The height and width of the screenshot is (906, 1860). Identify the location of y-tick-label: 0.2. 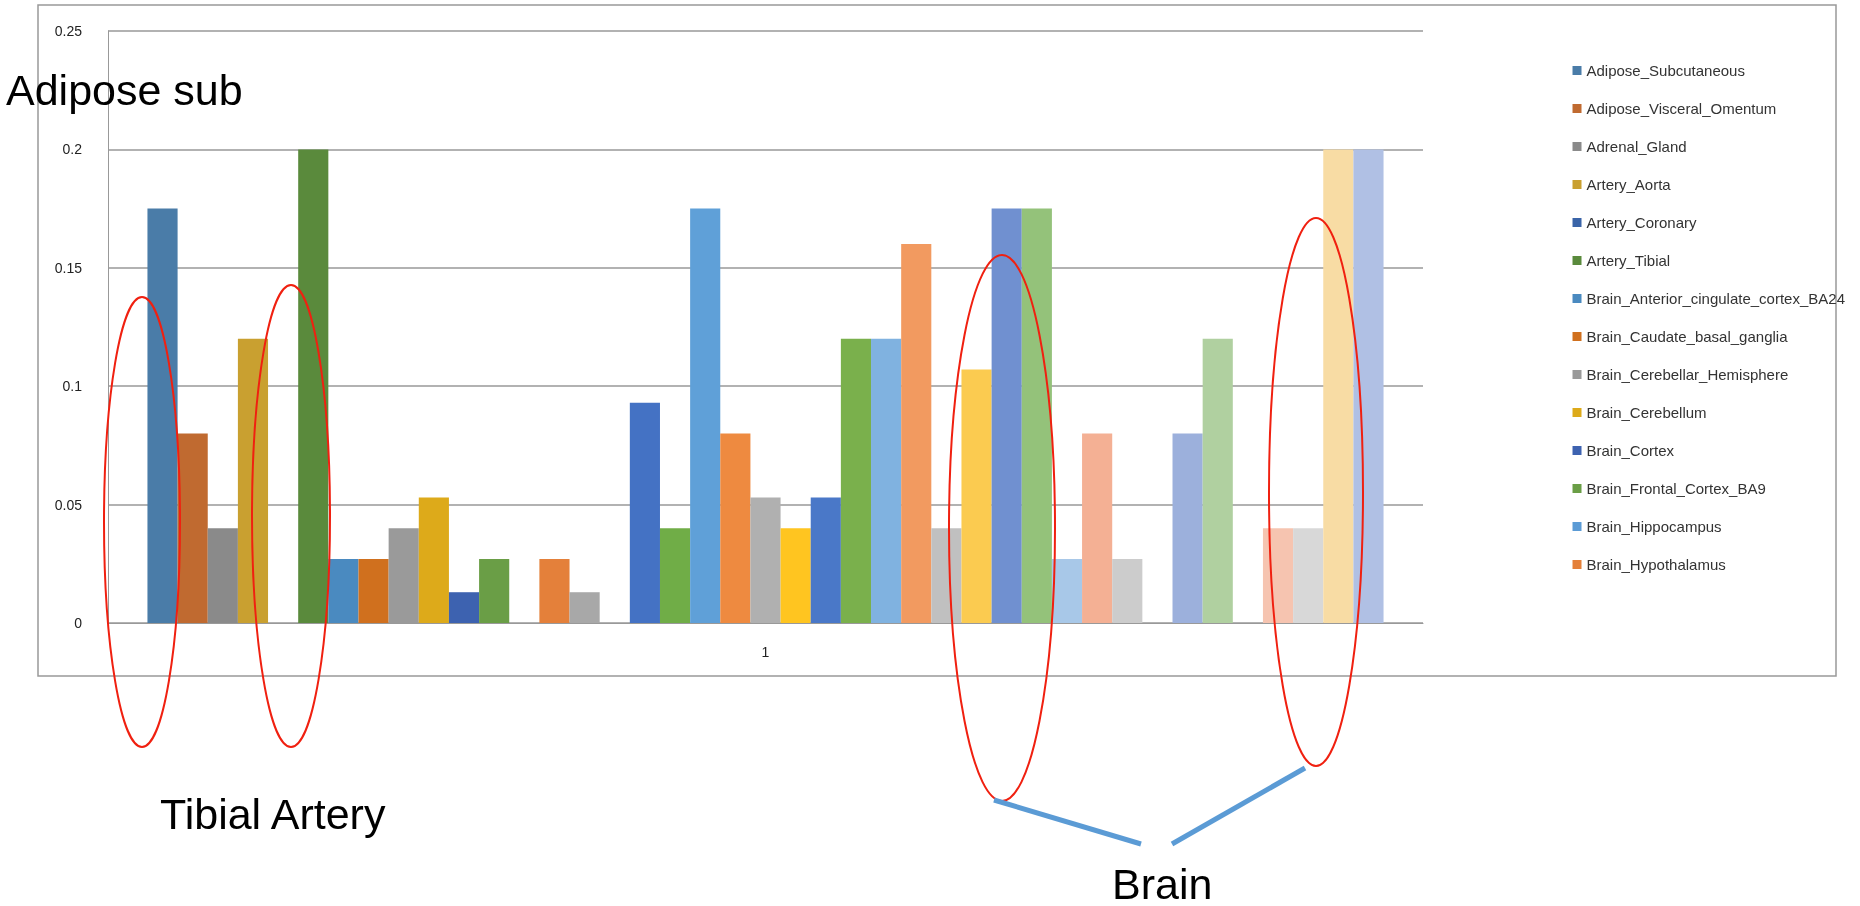
(72, 149).